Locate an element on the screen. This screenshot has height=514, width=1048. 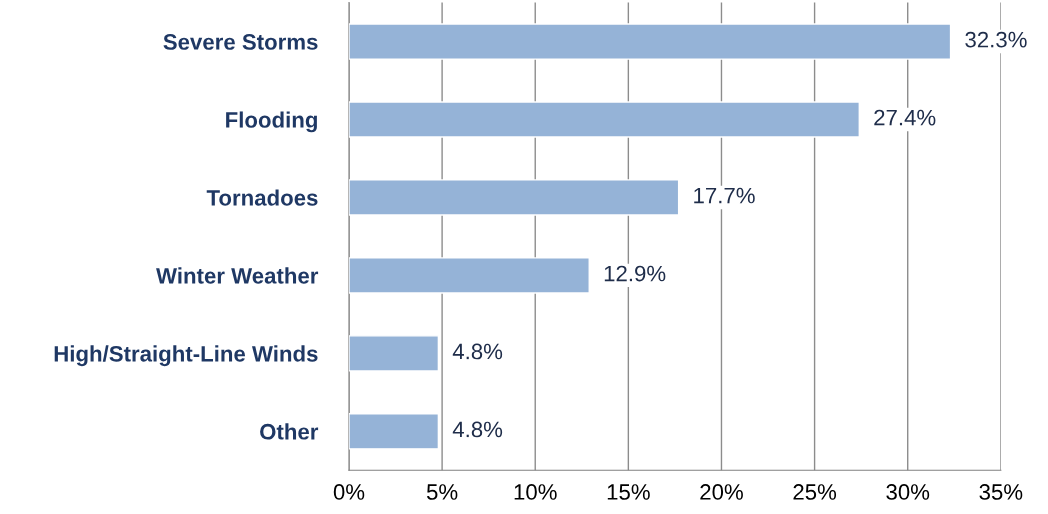
x-tick-label: 5% is located at coordinates (442, 492).